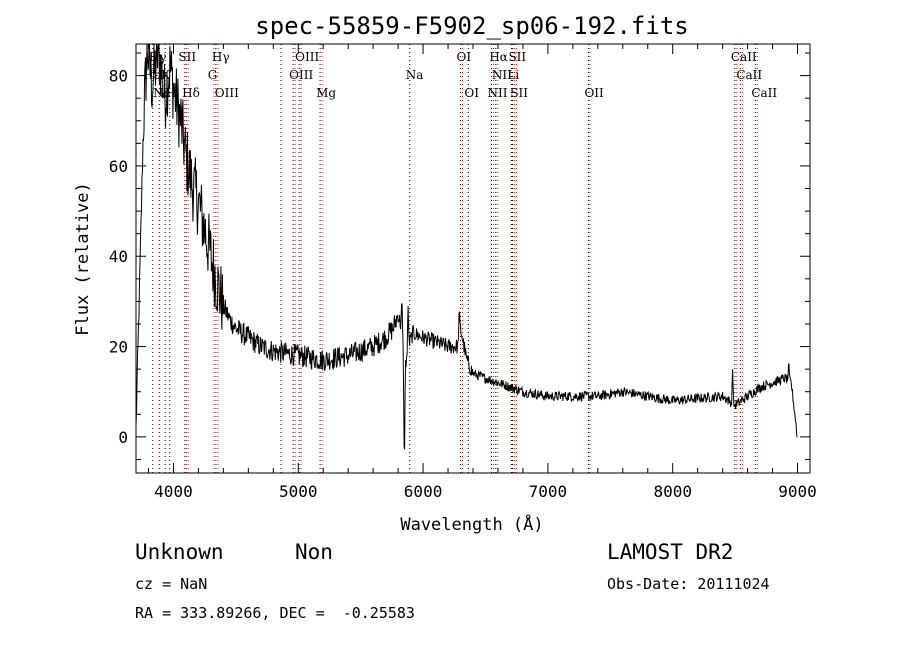 The width and height of the screenshot is (900, 650). I want to click on y-tick-label: 0, so click(123, 437).